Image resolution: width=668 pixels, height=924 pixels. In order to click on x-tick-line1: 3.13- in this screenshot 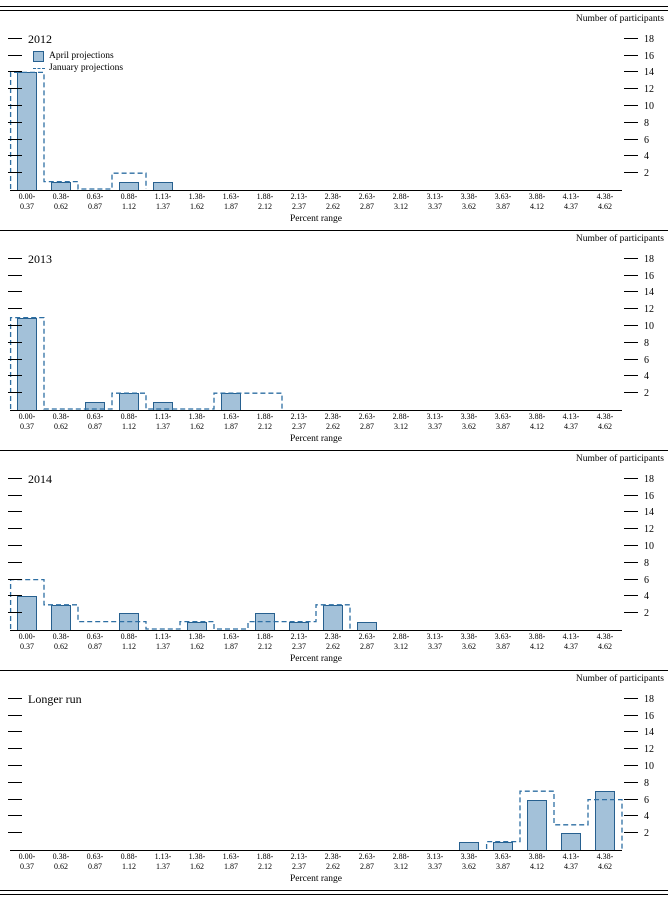, I will do `click(435, 856)`.